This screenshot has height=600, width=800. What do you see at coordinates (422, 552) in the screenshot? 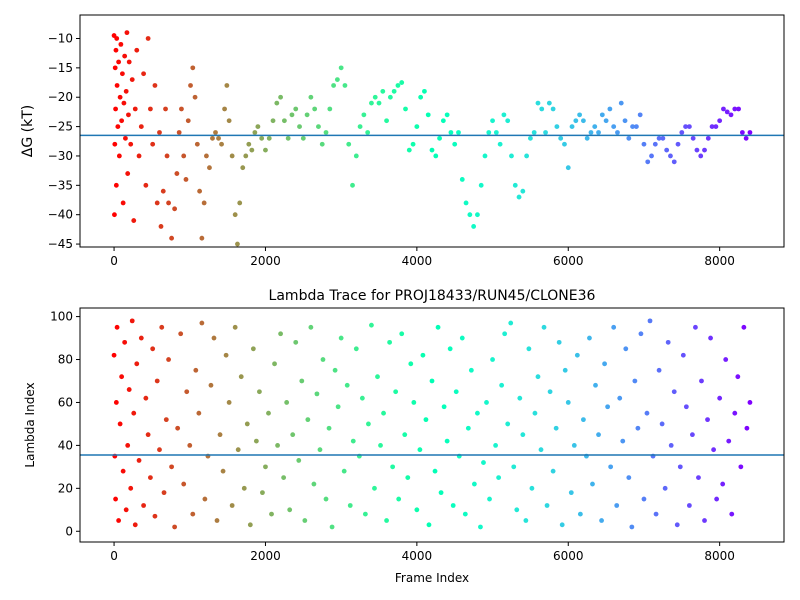
I see `lambda-x-ticks: 0 2000 4000 6000 8000` at bounding box center [422, 552].